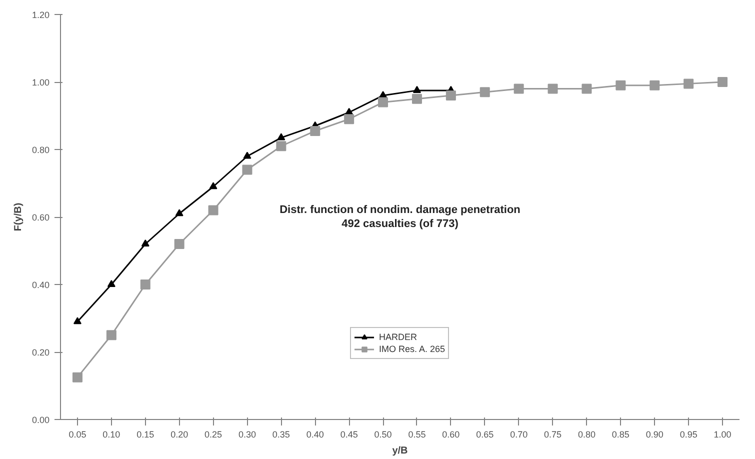 The image size is (755, 459). I want to click on x-tick-label: 0.20, so click(179, 435).